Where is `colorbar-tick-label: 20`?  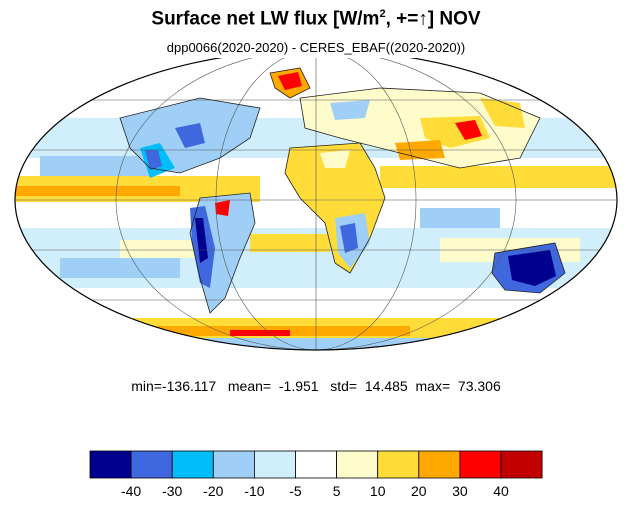
colorbar-tick-label: 20 is located at coordinates (419, 491).